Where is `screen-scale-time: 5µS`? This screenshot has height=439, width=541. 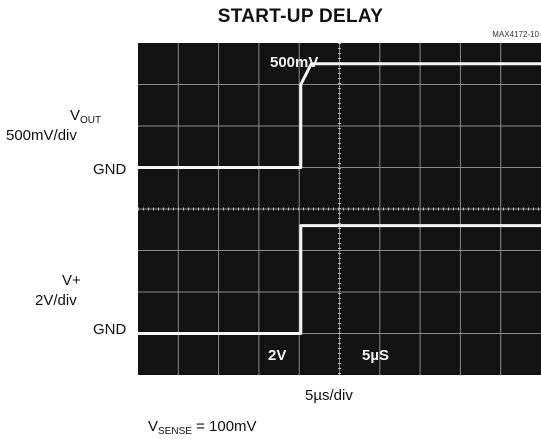
screen-scale-time: 5µS is located at coordinates (375, 355).